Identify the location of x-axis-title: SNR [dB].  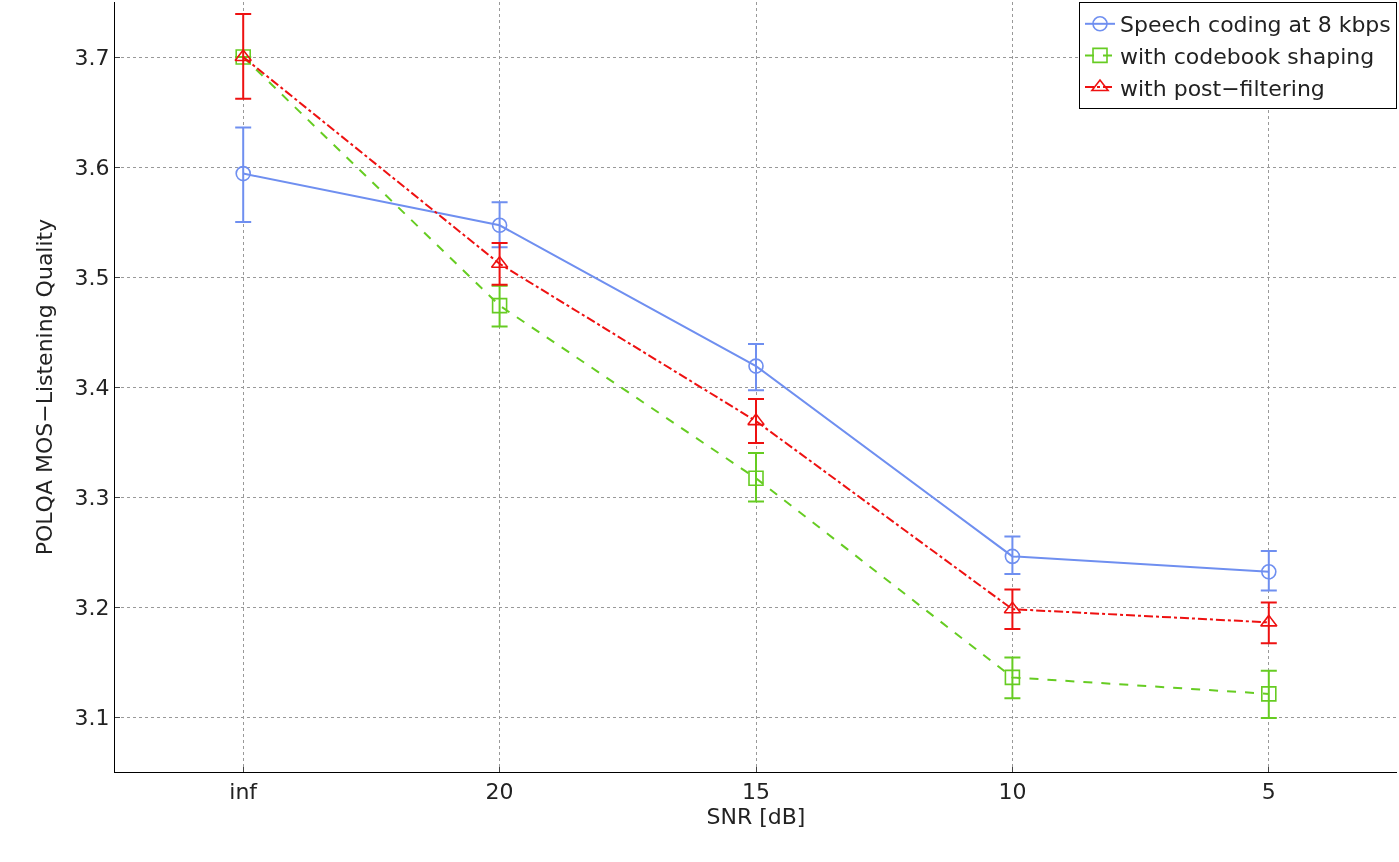
(756, 817).